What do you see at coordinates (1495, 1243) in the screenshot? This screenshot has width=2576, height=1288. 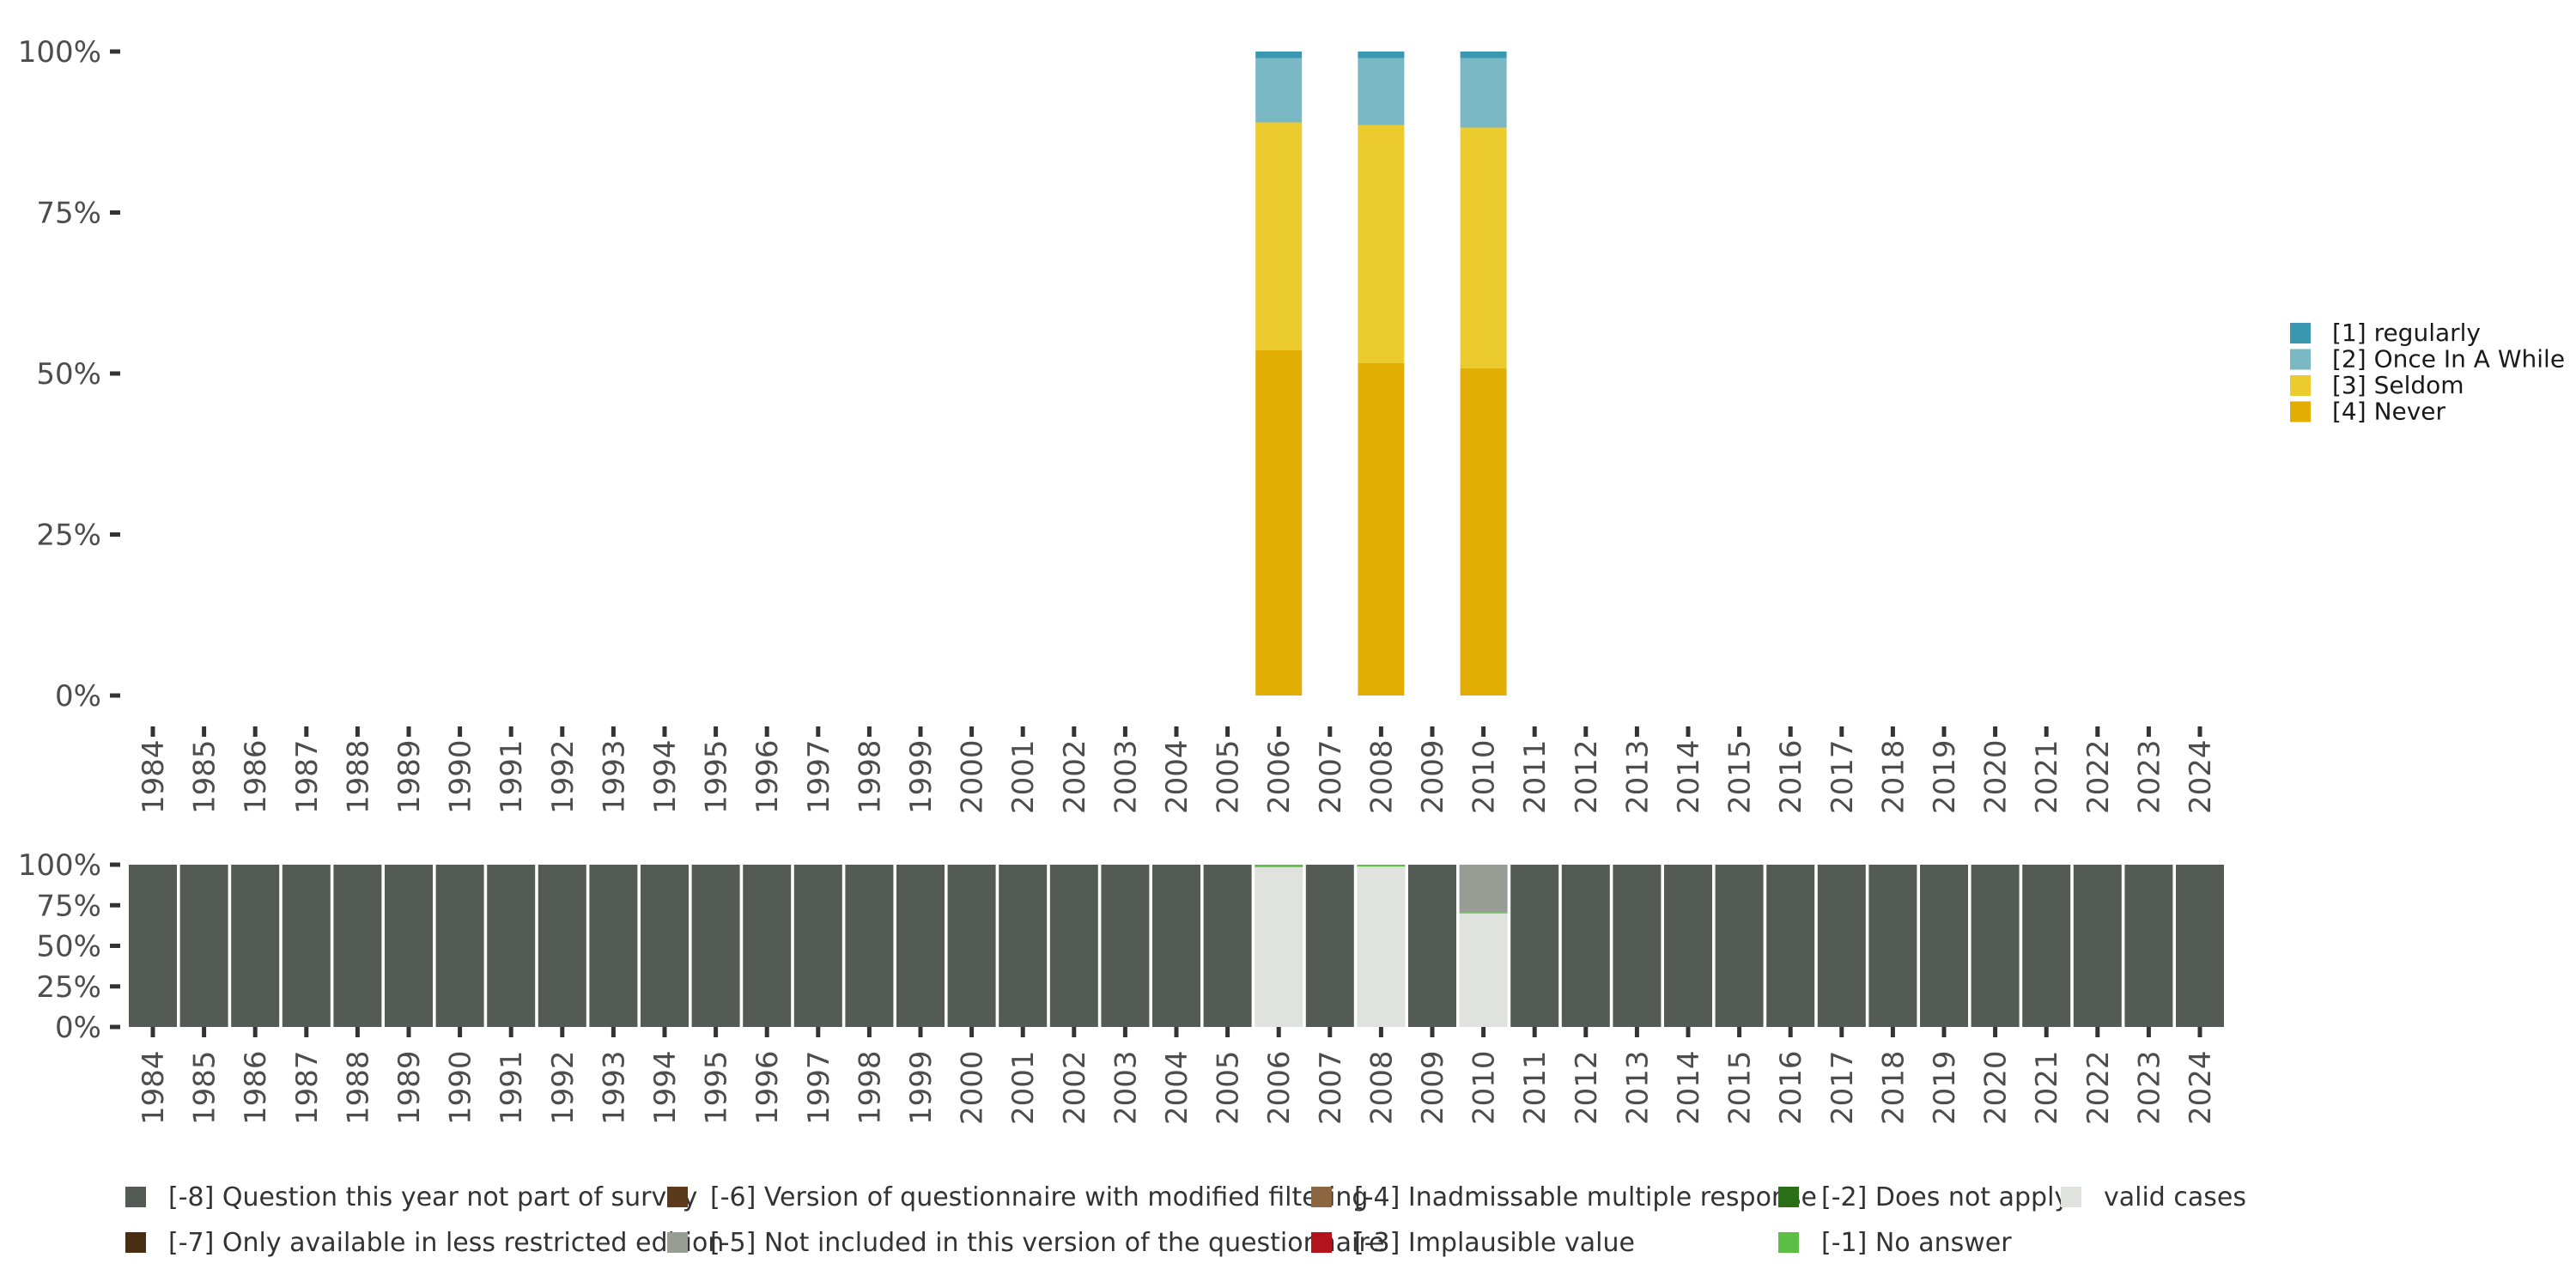 I see `bottom-legend-label: [-3] Implausible value` at bounding box center [1495, 1243].